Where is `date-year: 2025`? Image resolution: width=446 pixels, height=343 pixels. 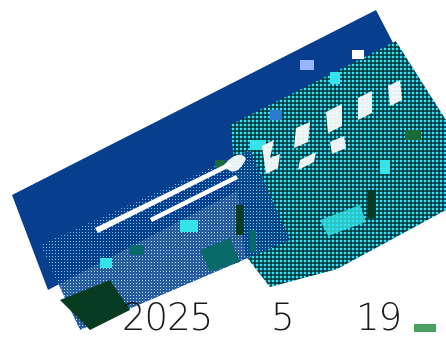 date-year: 2025 is located at coordinates (167, 317).